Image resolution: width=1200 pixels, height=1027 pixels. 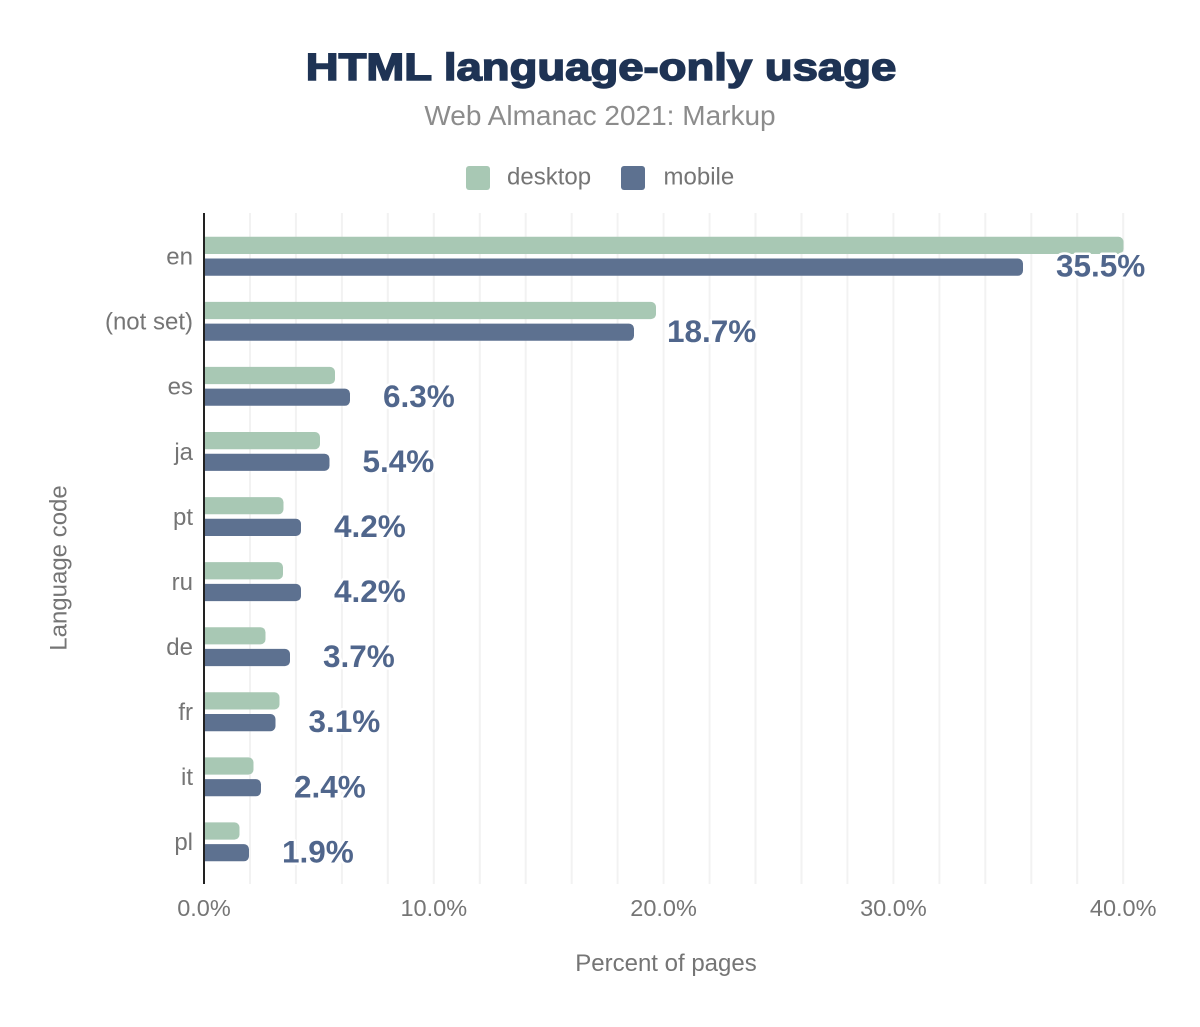 I want to click on svg-text: 10.0%, so click(x=433, y=908).